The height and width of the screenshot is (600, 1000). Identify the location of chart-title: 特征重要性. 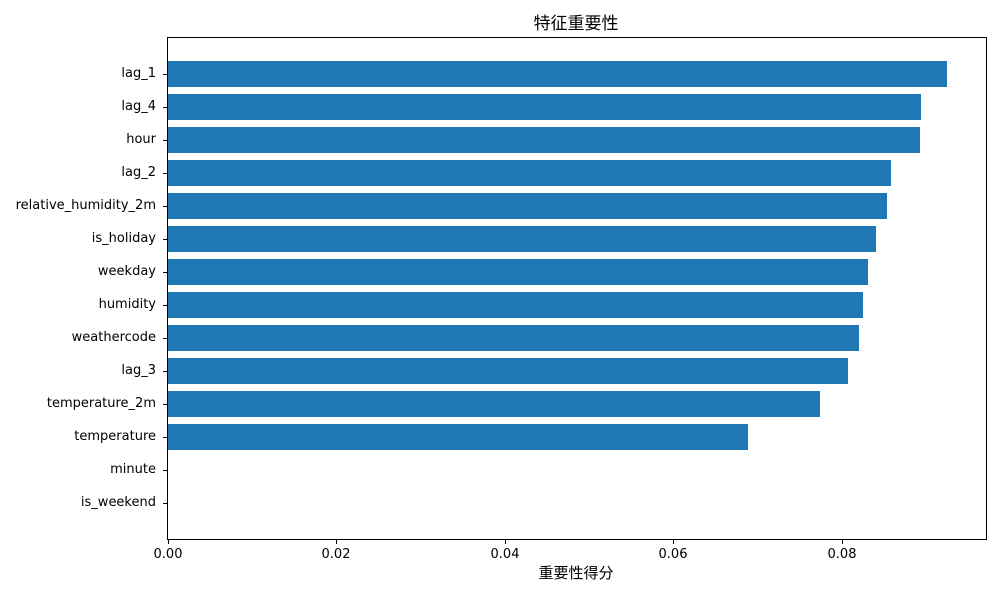
(576, 24).